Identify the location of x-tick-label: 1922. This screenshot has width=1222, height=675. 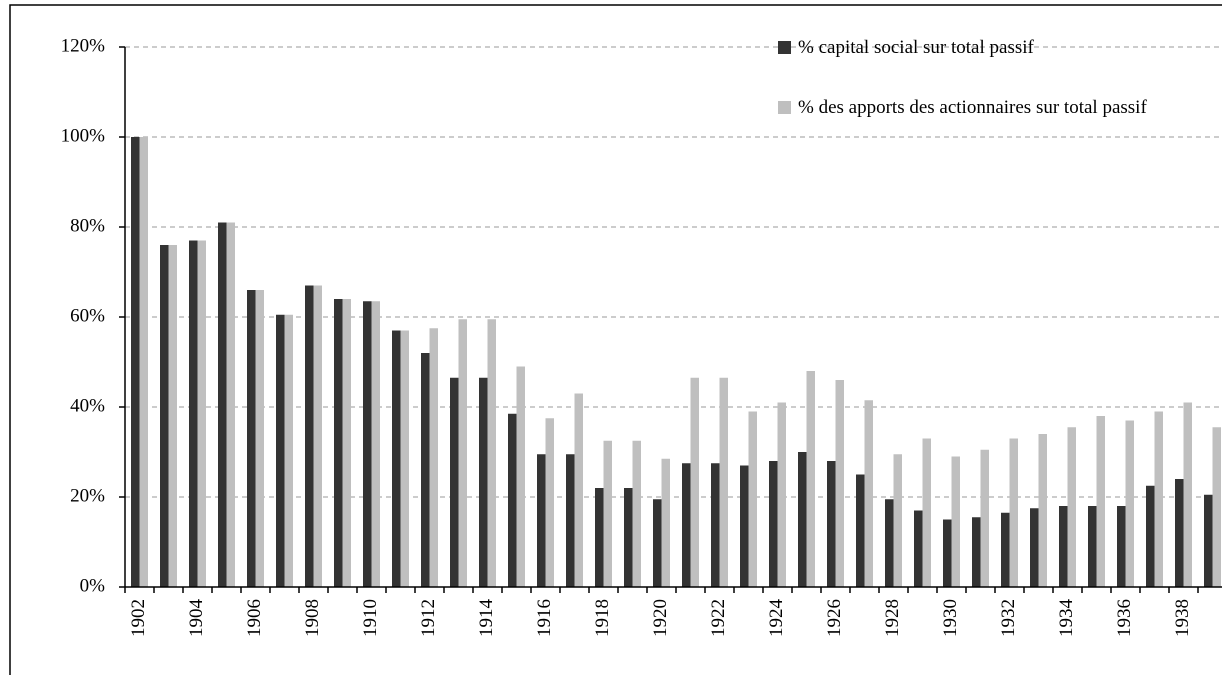
(718, 618).